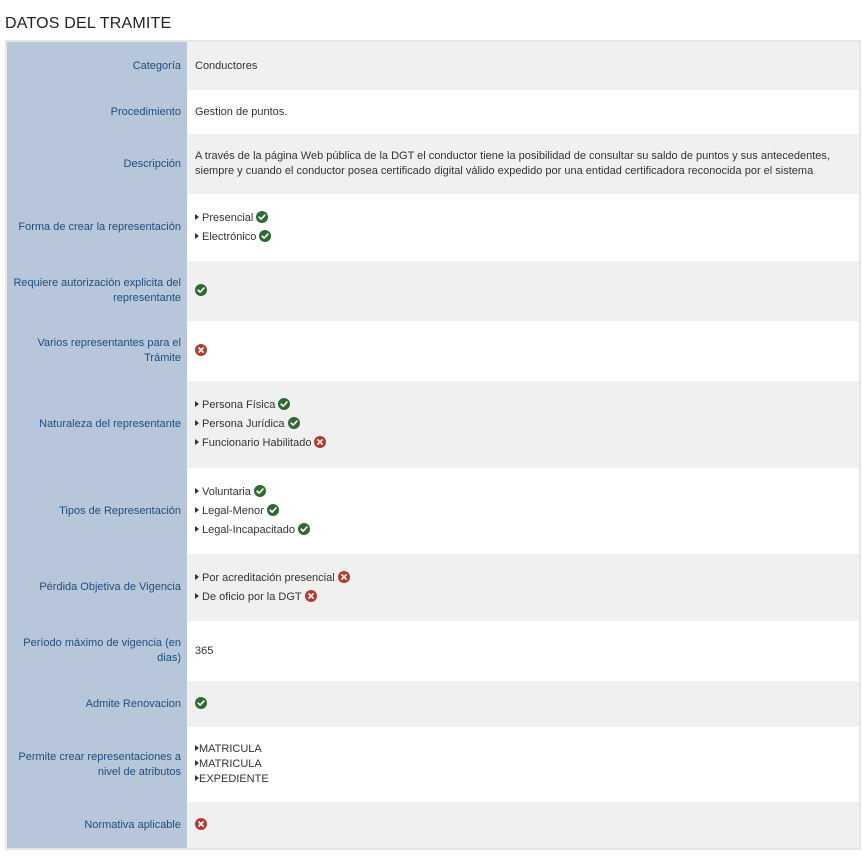 Image resolution: width=863 pixels, height=865 pixels. What do you see at coordinates (97, 66) in the screenshot?
I see `row-label: Categoría` at bounding box center [97, 66].